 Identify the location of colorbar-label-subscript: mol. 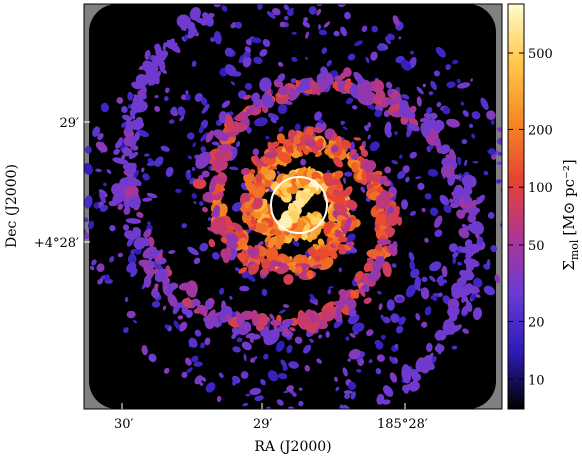
(574, 249).